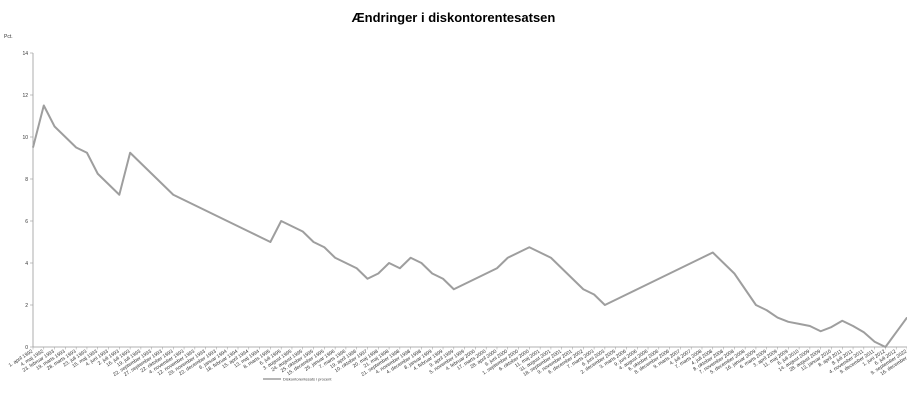  Describe the element at coordinates (25, 54) in the screenshot. I see `y-tick-label: 14` at that location.